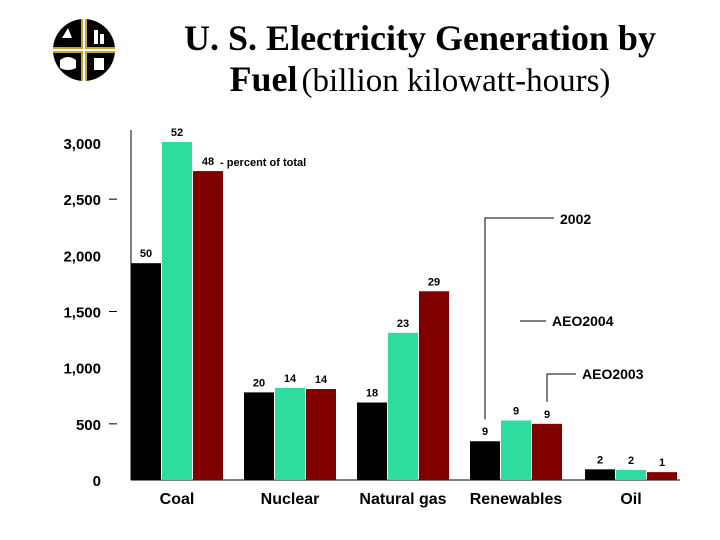 The image size is (720, 540). Describe the element at coordinates (321, 434) in the screenshot. I see `bar-aeo2003-nuclear` at that location.